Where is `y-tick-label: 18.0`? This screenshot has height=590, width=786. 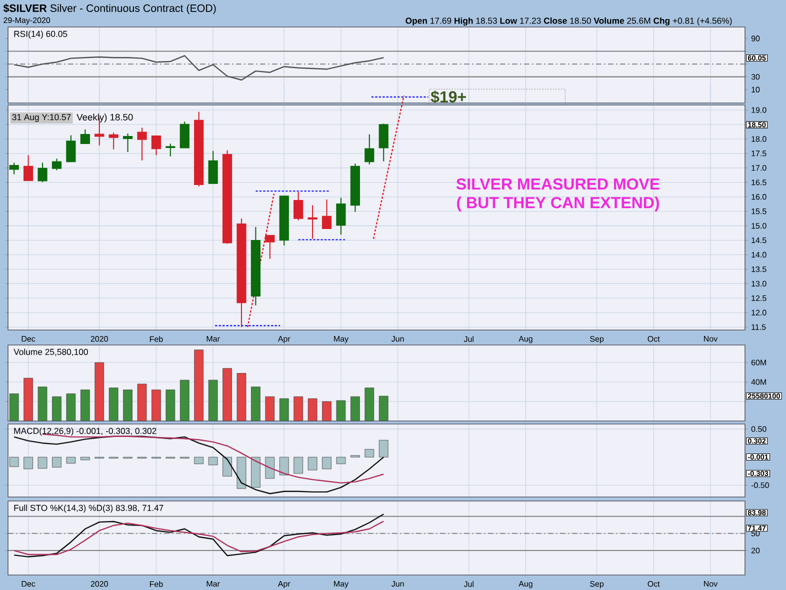 y-tick-label: 18.0 is located at coordinates (759, 139).